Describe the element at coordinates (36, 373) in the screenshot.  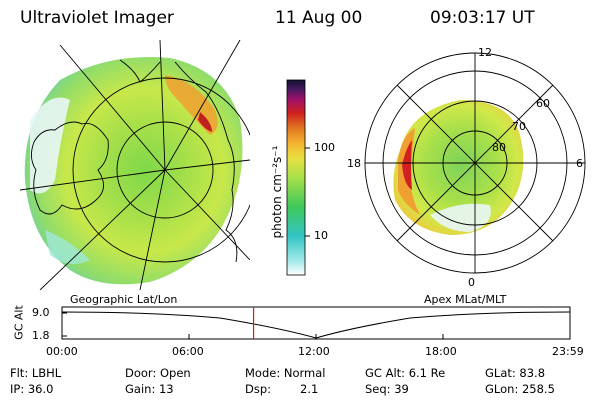
I see `info-filter: Flt: LBHL` at that location.